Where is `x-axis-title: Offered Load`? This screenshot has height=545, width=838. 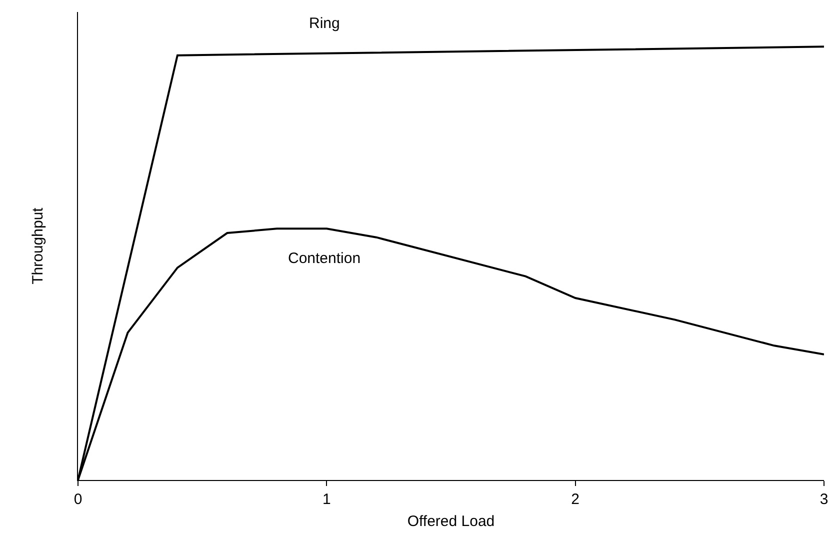 x-axis-title: Offered Load is located at coordinates (451, 521).